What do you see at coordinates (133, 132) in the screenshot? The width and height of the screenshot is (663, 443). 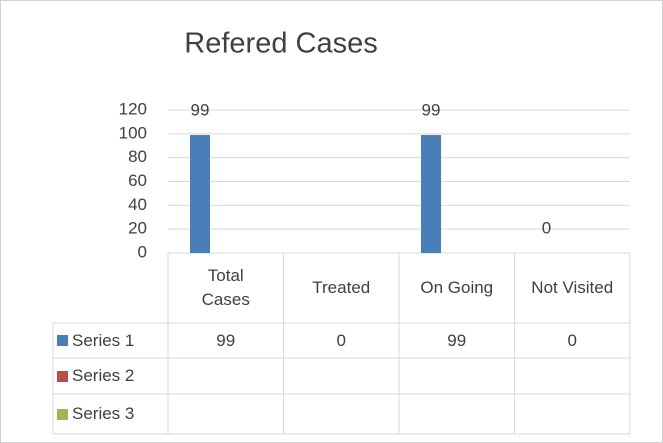 I see `y-tick-label: 100` at bounding box center [133, 132].